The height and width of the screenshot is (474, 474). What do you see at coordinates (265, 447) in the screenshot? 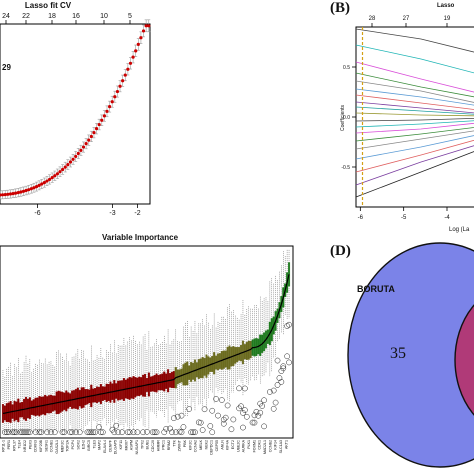
I see `panel-c-x-label: MAD2L1` at bounding box center [265, 447].